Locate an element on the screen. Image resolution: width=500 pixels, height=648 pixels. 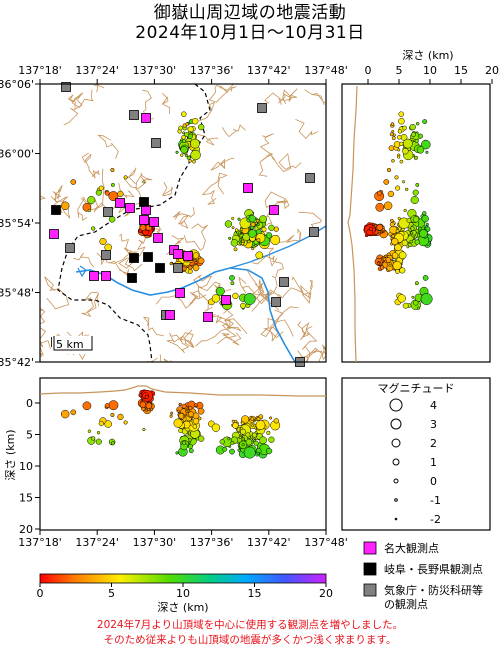
depth-tick-label: 10 is located at coordinates (26, 466).